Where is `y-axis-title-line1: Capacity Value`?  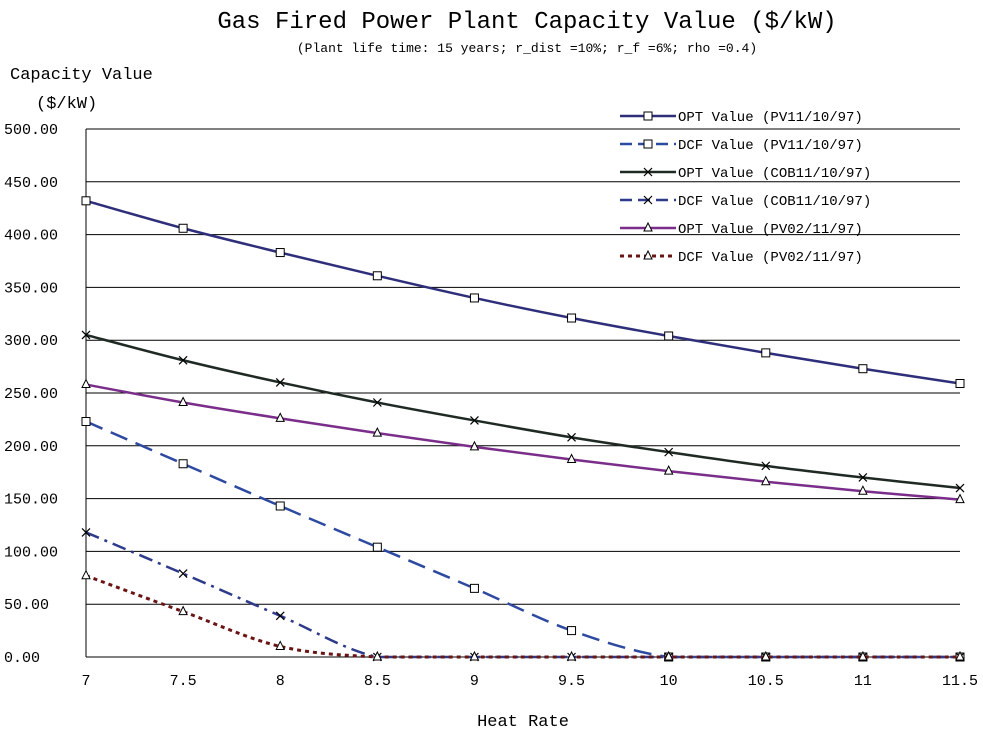
y-axis-title-line1: Capacity Value is located at coordinates (81, 75).